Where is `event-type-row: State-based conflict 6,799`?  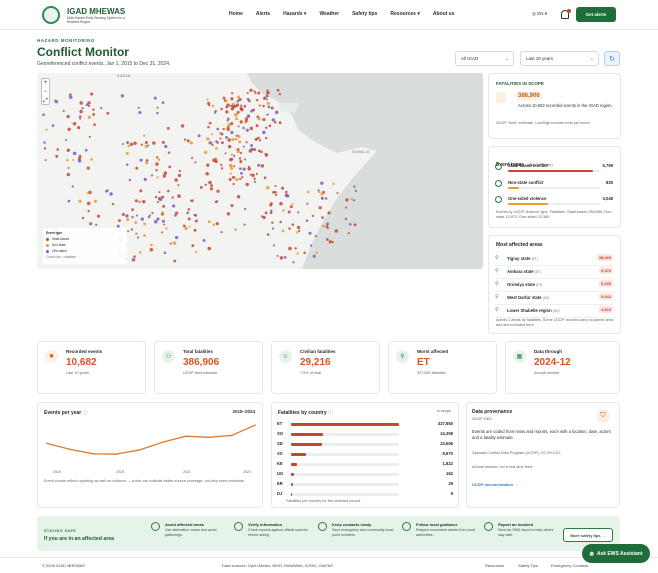 event-type-row: State-based conflict 6,799 is located at coordinates (554, 171).